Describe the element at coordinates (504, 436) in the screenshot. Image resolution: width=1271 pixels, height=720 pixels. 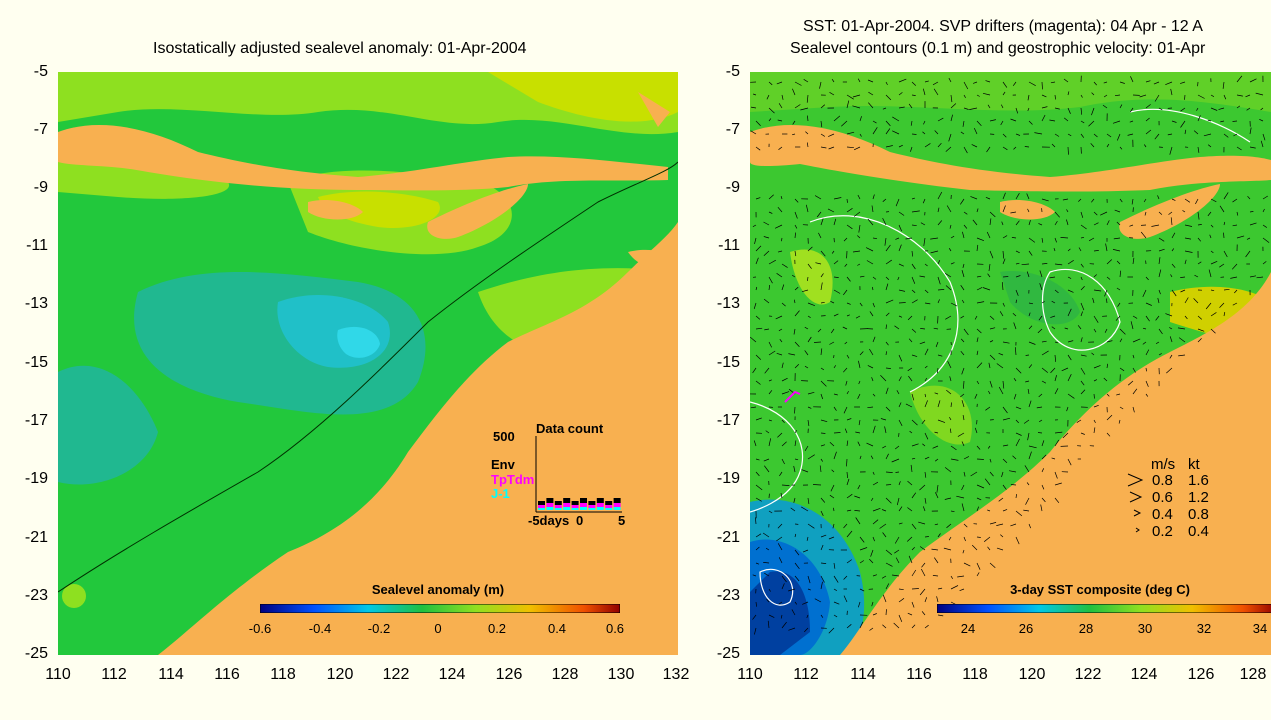
I see `data-count-max: 500` at that location.